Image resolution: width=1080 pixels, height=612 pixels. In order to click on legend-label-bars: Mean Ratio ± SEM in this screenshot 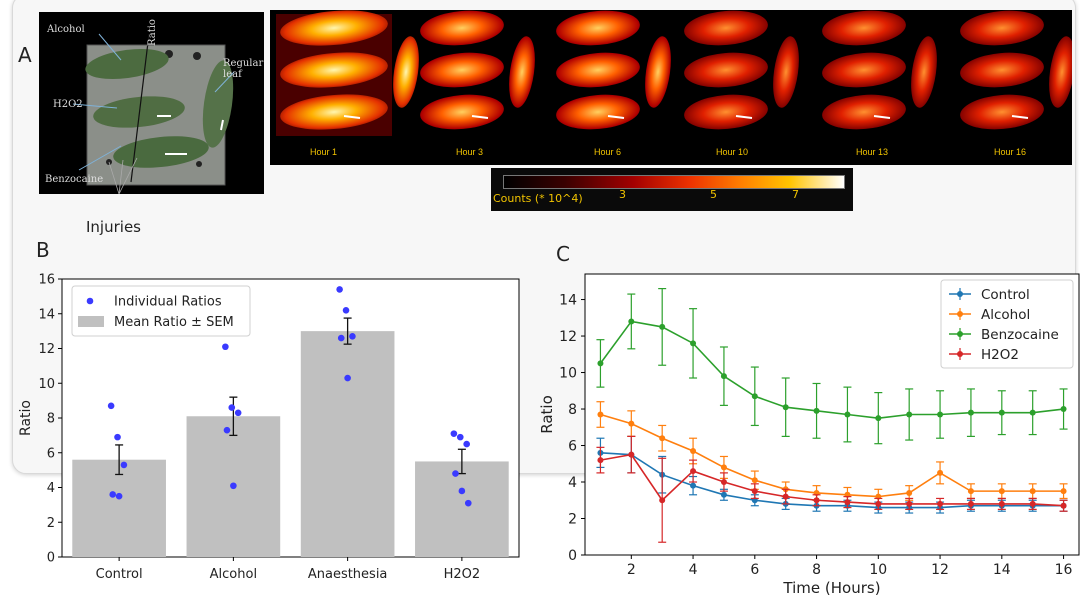, I will do `click(174, 322)`.